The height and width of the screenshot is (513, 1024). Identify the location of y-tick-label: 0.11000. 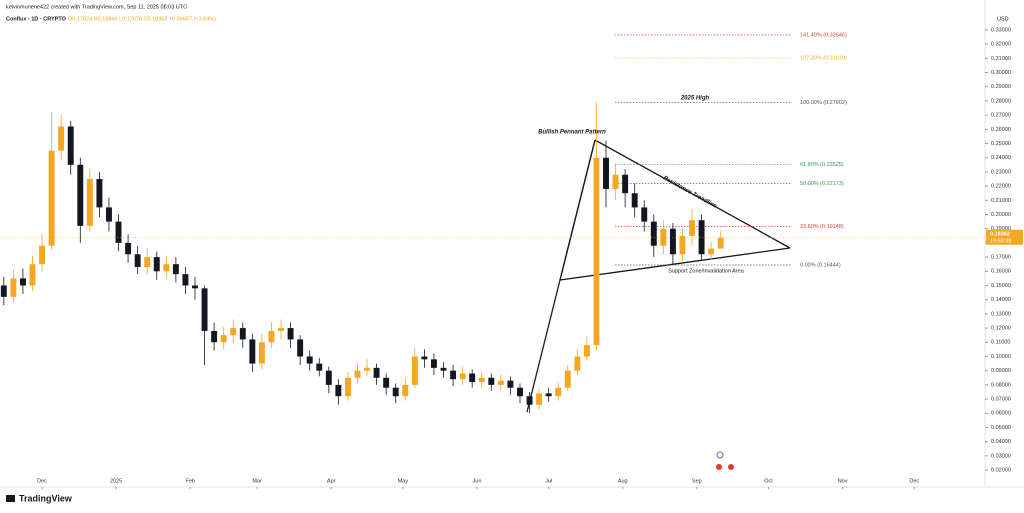
(1000, 343).